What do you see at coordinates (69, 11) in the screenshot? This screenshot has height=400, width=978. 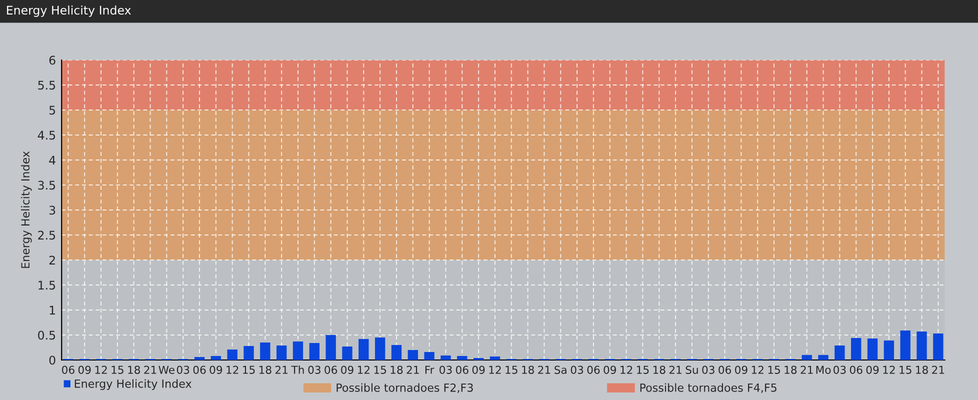 I see `chart-title: Energy Helicity Index` at bounding box center [69, 11].